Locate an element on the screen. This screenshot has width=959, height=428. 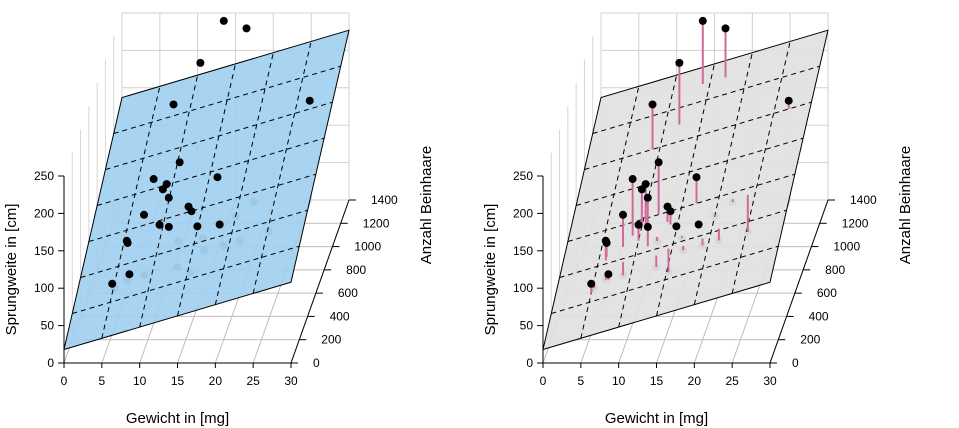
x-tick-label: 20 is located at coordinates (216, 381).